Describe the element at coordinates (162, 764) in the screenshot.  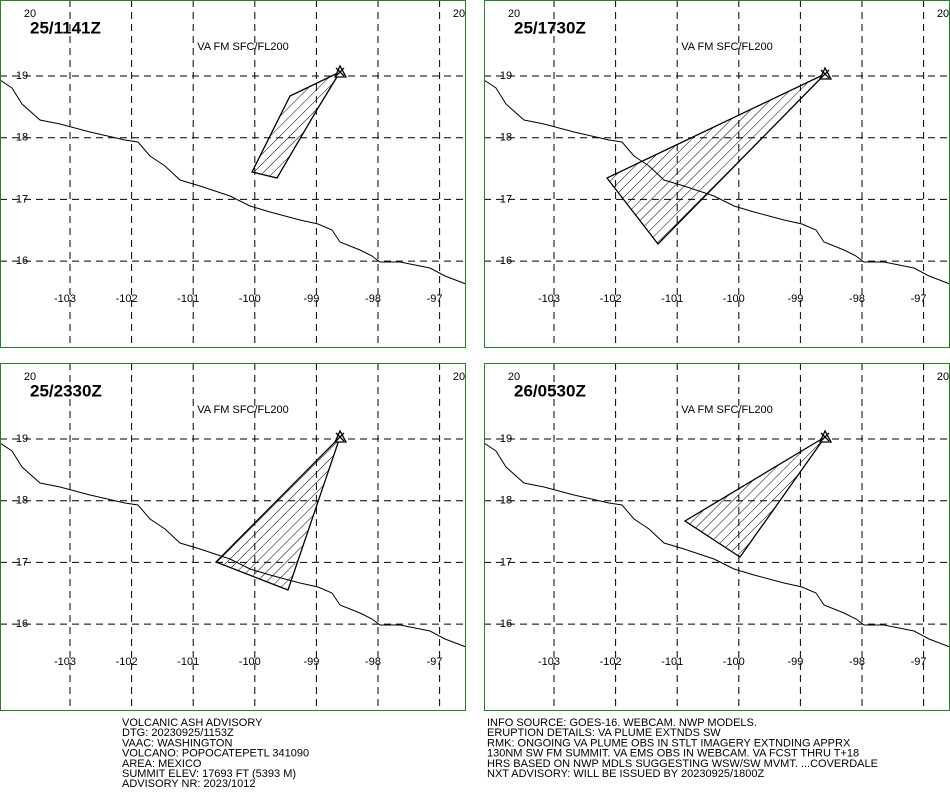
I see `advisory-line: AREA: MEXICO` at that location.